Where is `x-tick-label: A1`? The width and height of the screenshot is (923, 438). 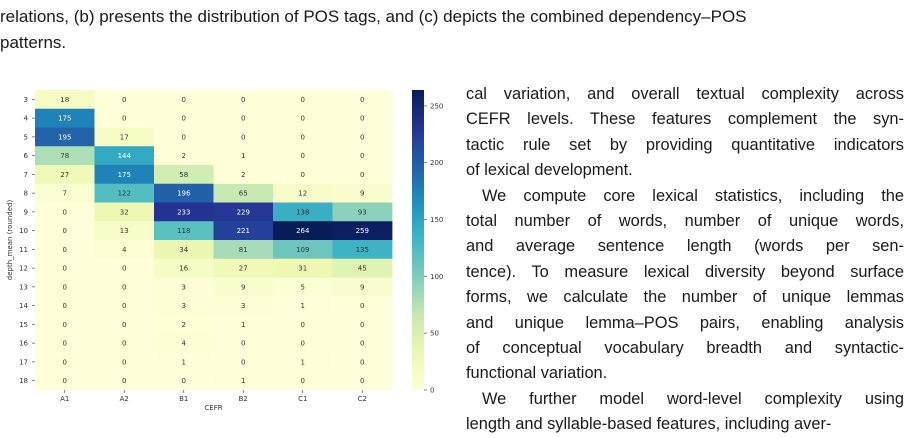
x-tick-label: A1 is located at coordinates (64, 399).